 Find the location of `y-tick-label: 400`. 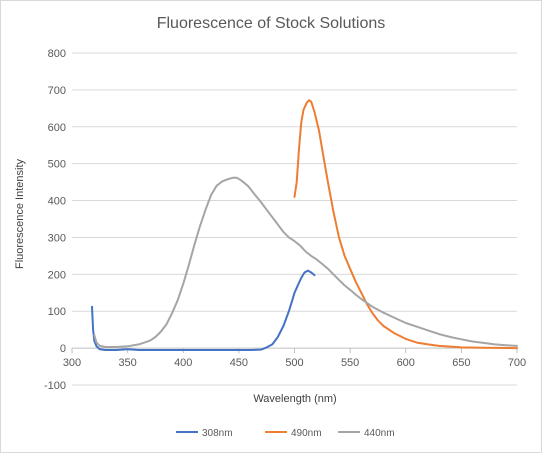

y-tick-label: 400 is located at coordinates (57, 202).